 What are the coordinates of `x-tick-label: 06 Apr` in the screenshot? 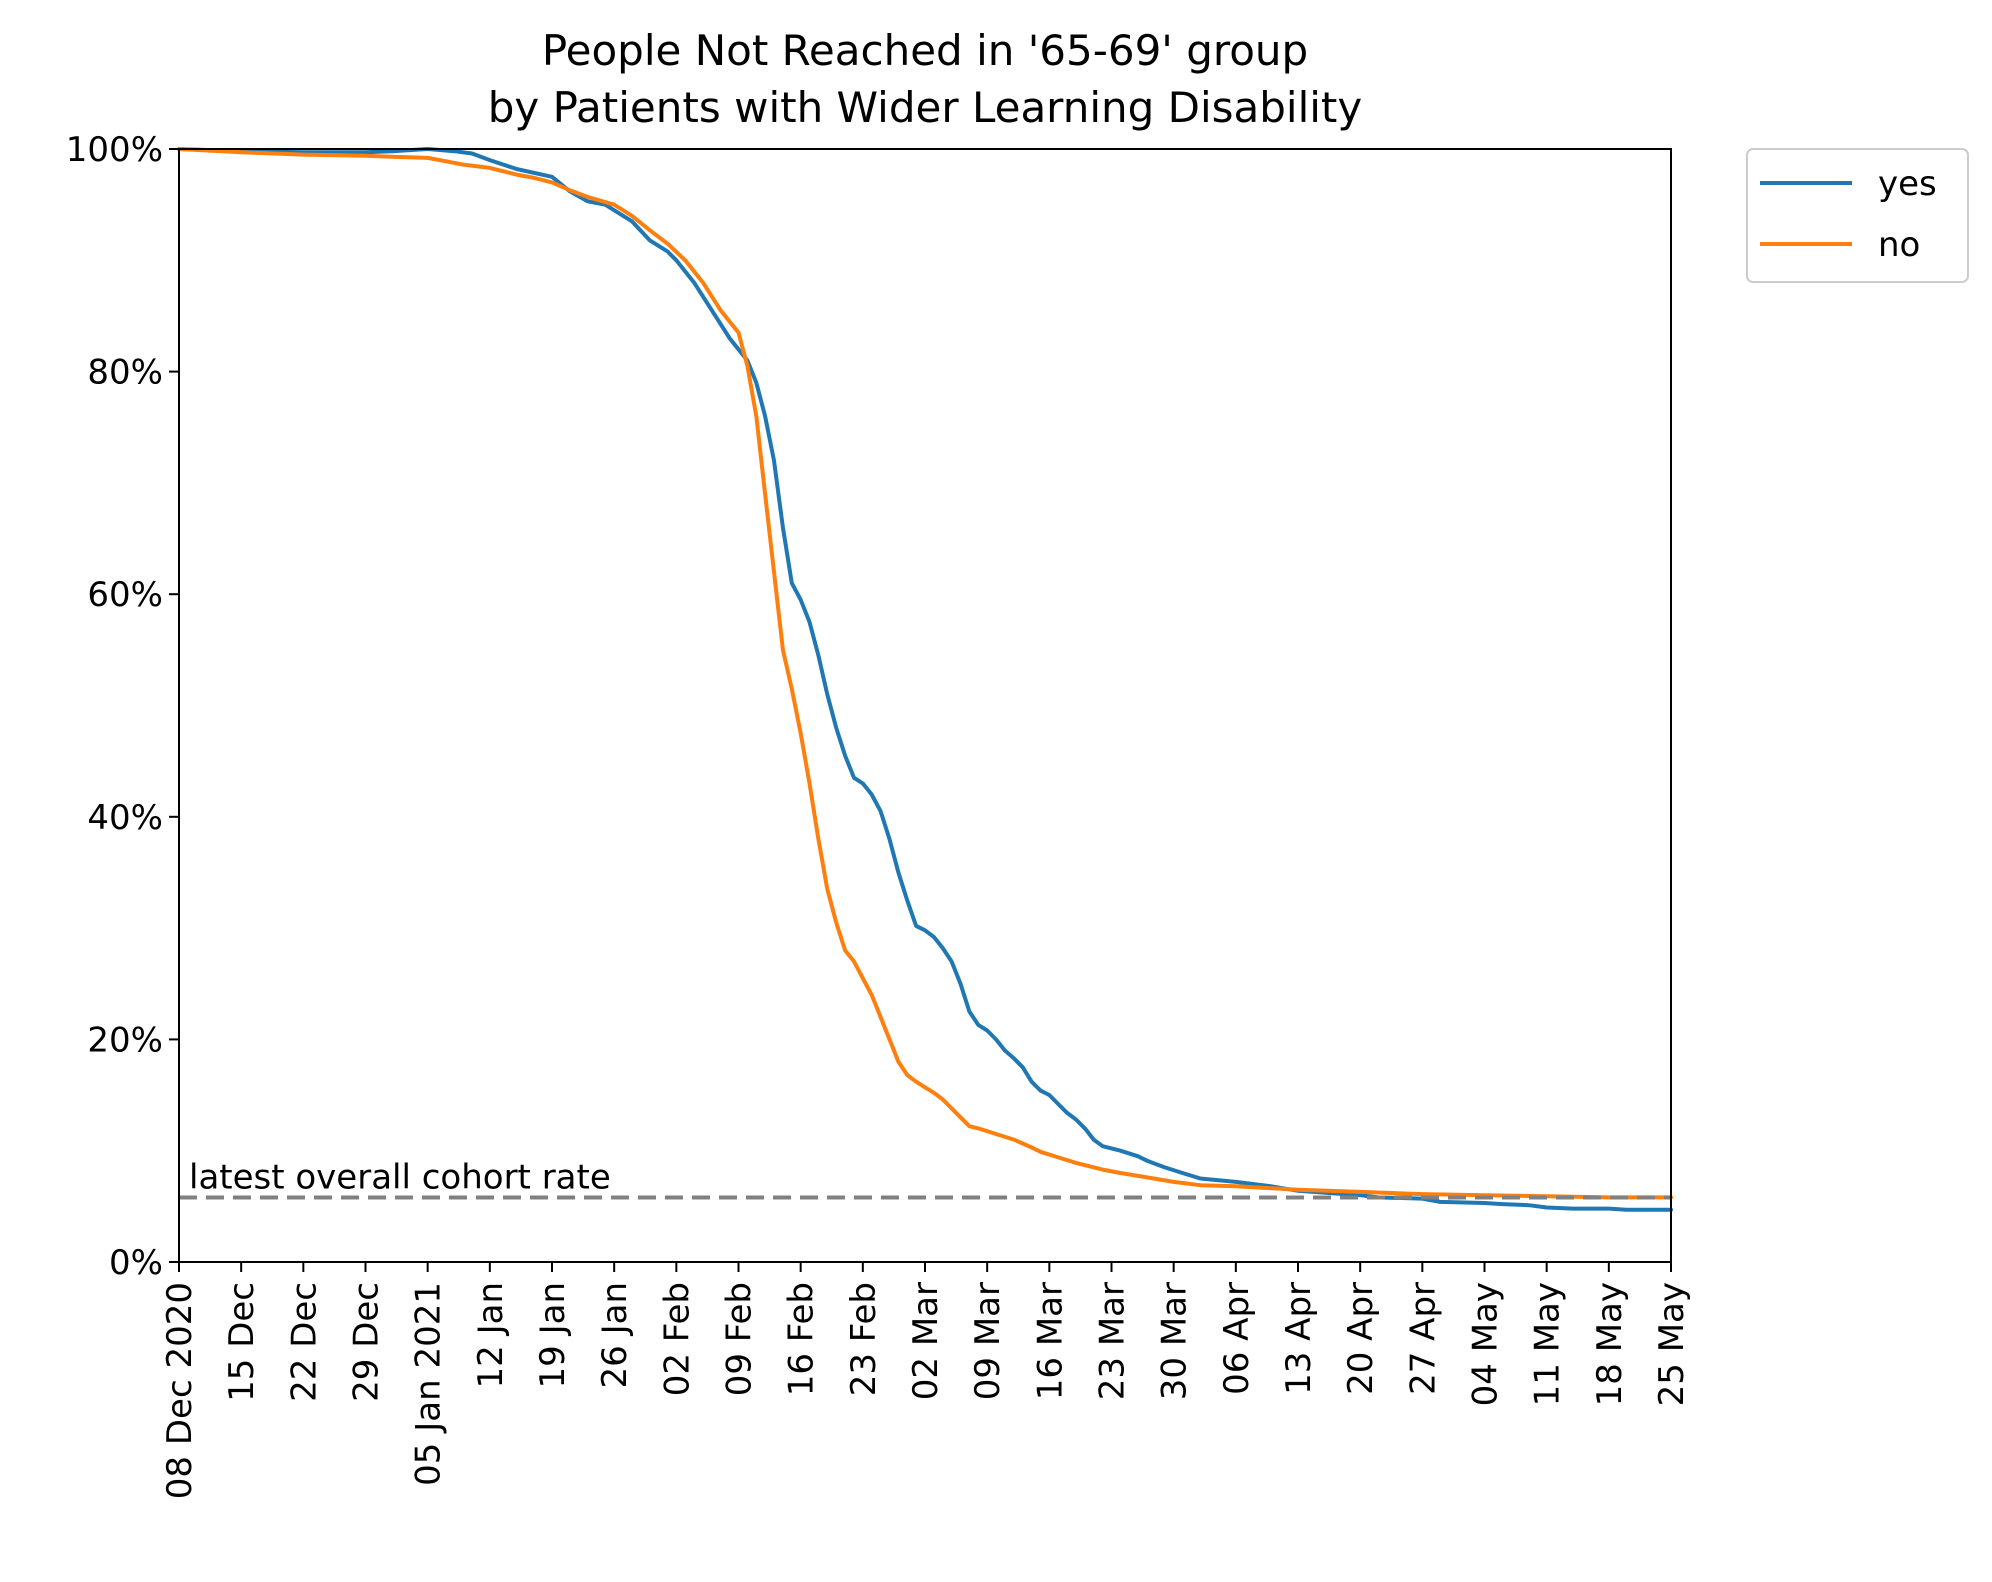 It's located at (1237, 1338).